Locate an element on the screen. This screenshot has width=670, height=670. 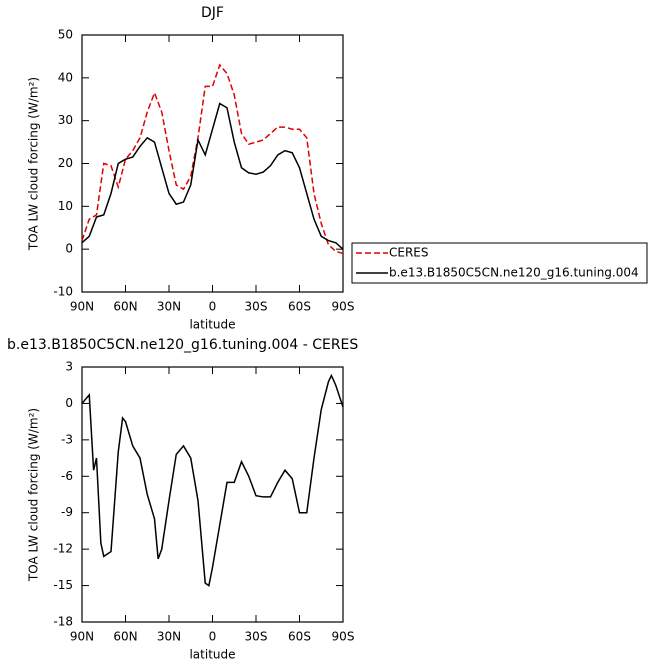
y-tick-label: -12 is located at coordinates (63, 549).